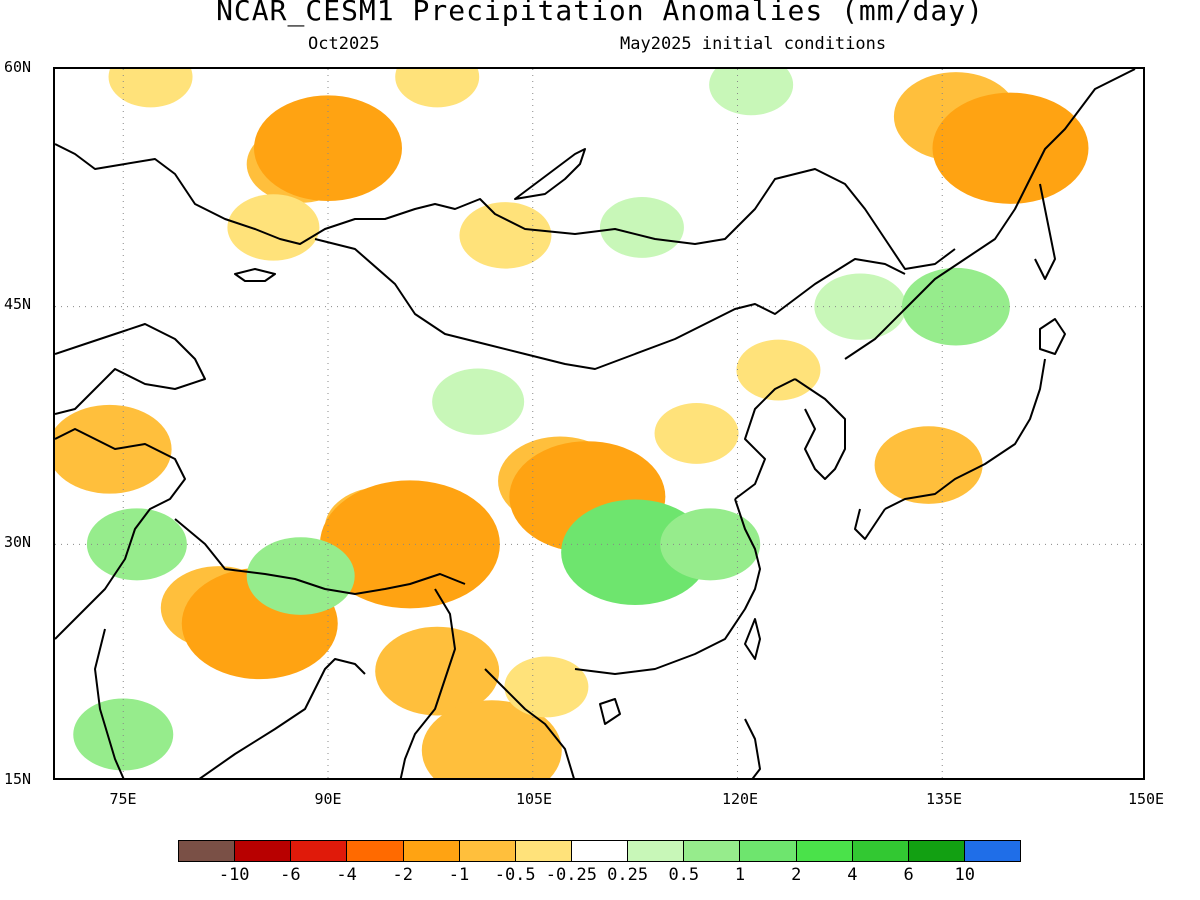 The height and width of the screenshot is (900, 1200). What do you see at coordinates (944, 799) in the screenshot?
I see `lon-label-135e: 135E` at bounding box center [944, 799].